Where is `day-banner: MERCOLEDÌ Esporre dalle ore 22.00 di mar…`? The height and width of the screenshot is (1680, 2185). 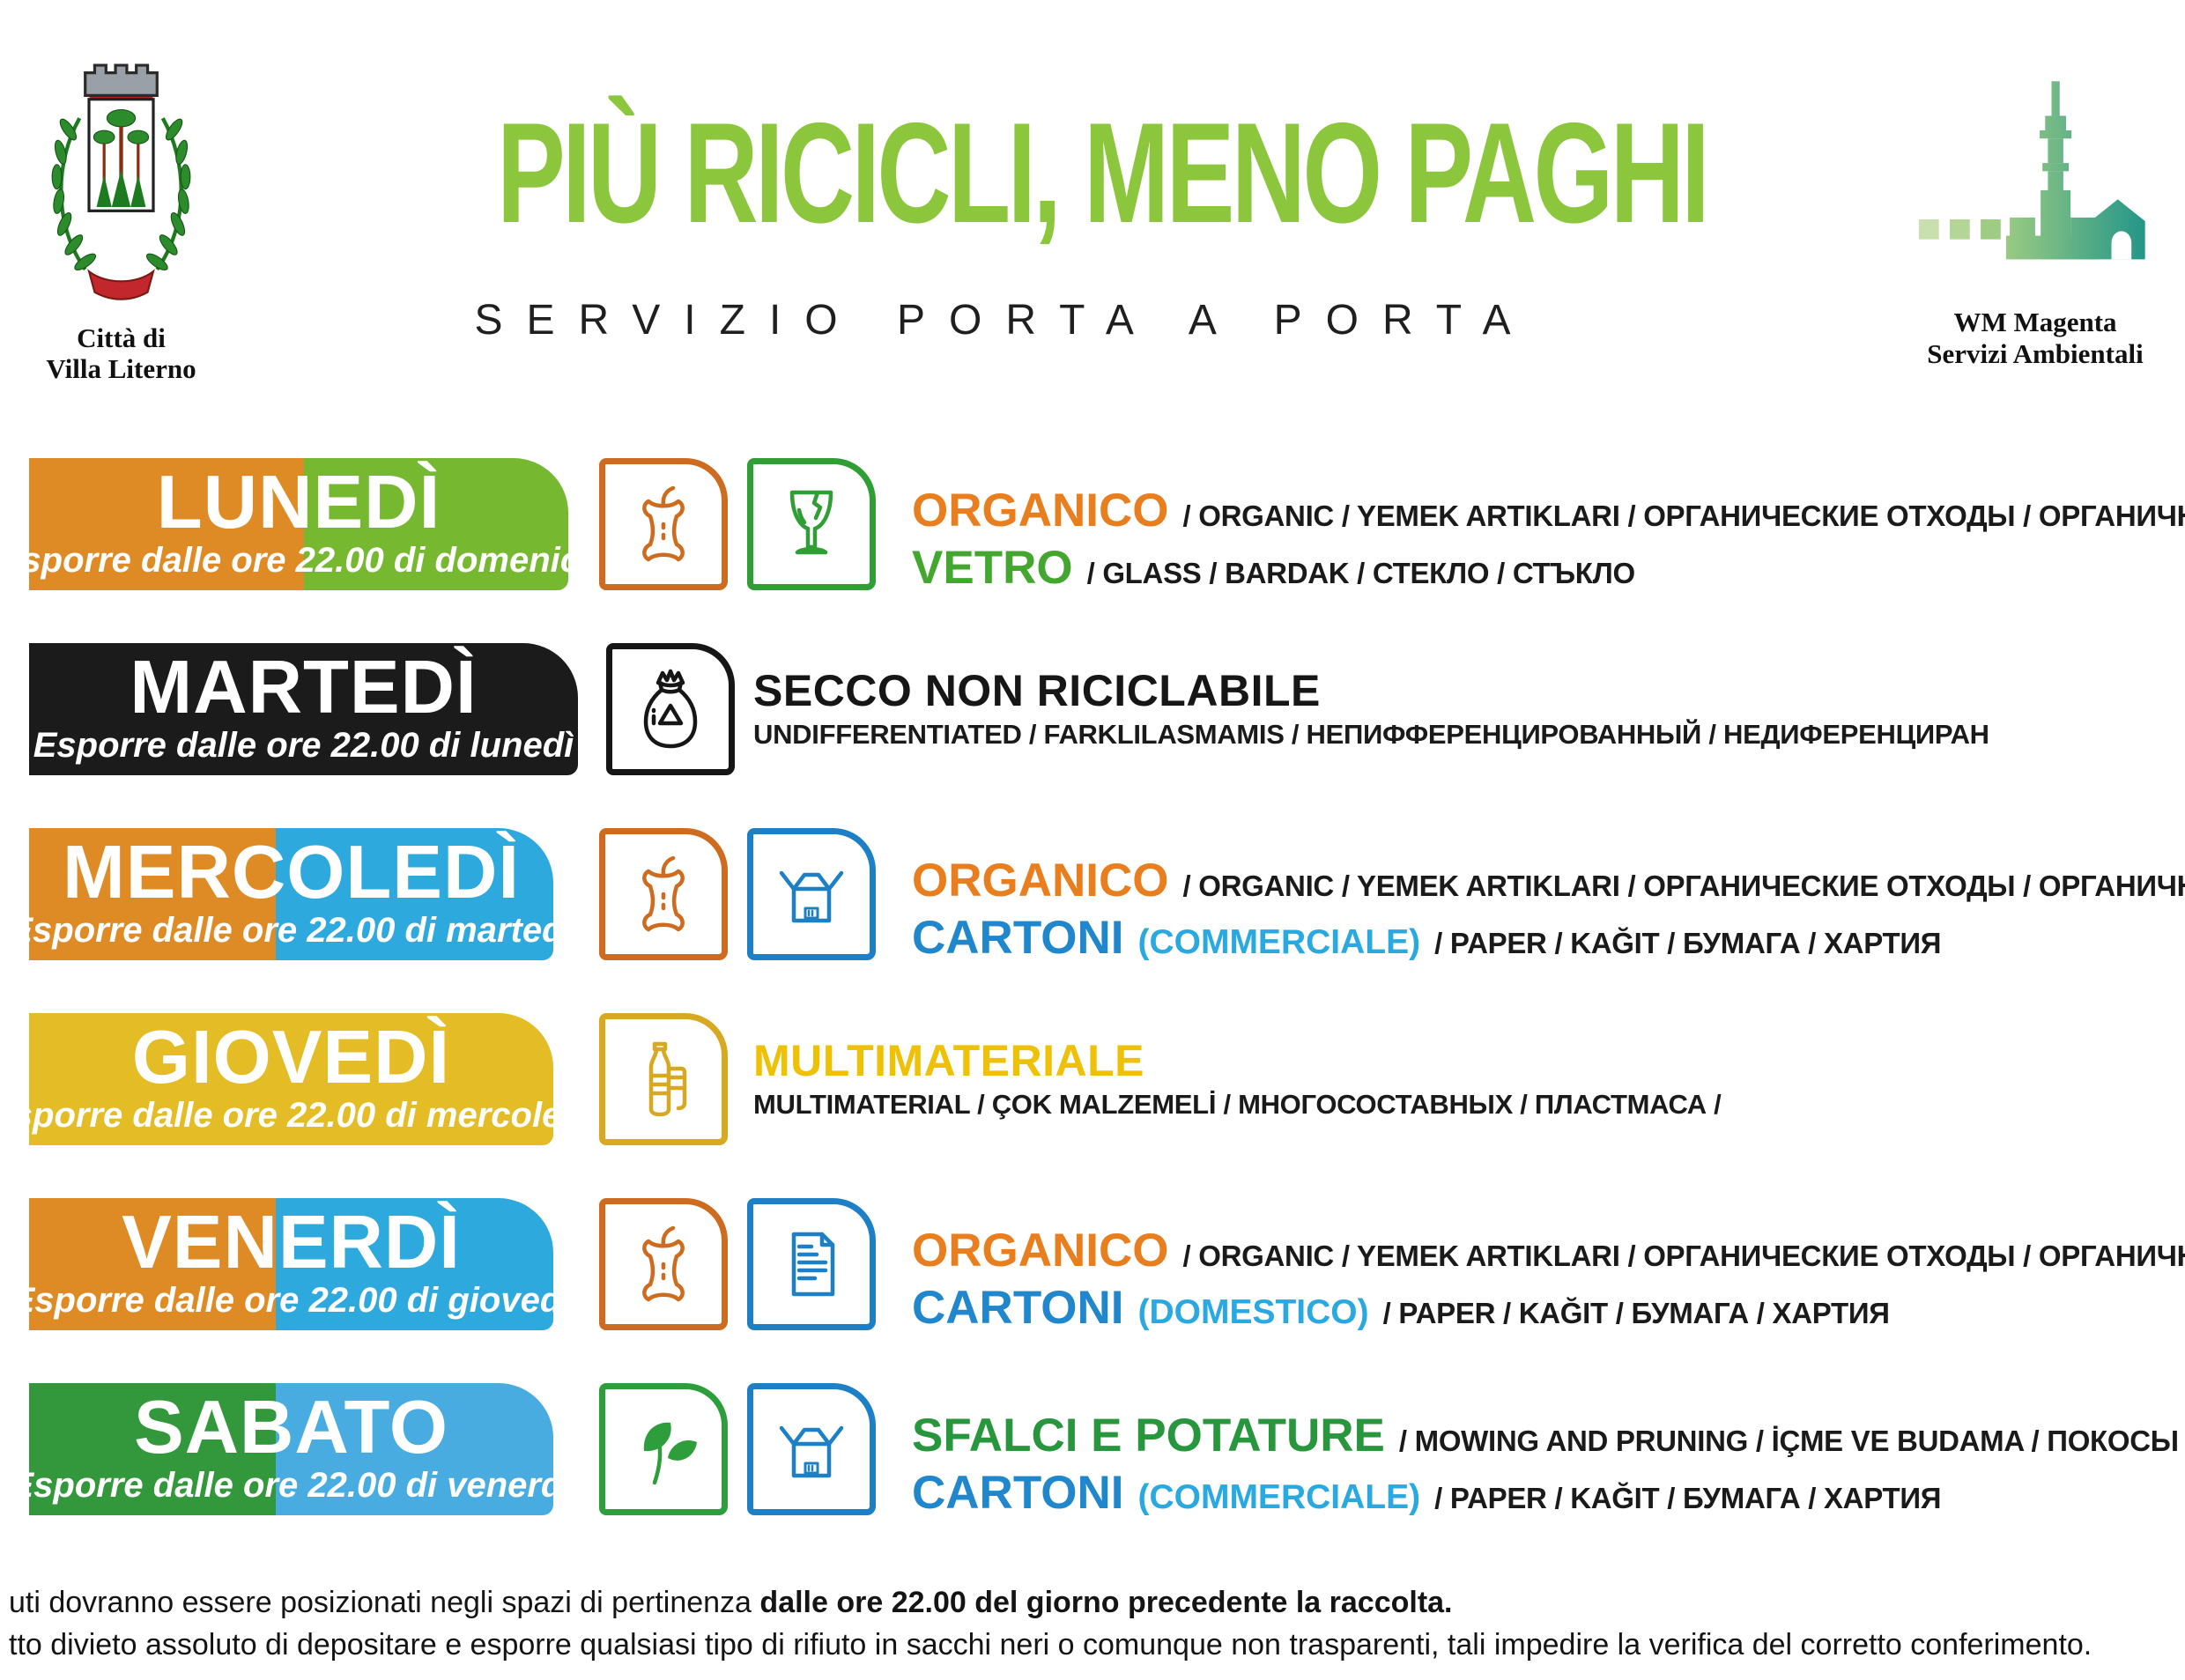 day-banner: MERCOLEDÌ Esporre dalle ore 22.00 di mar… is located at coordinates (291, 894).